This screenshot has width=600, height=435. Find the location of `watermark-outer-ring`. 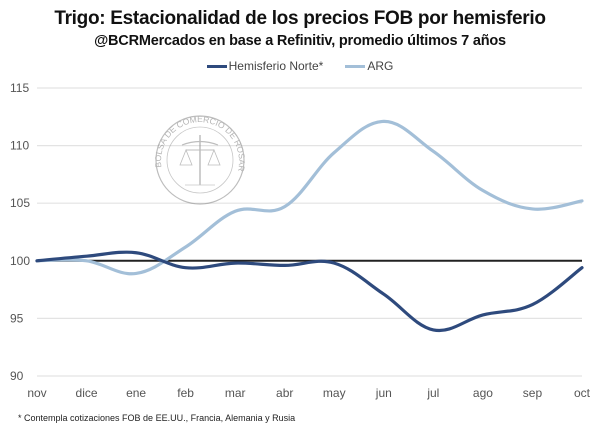

watermark-outer-ring is located at coordinates (200, 160).